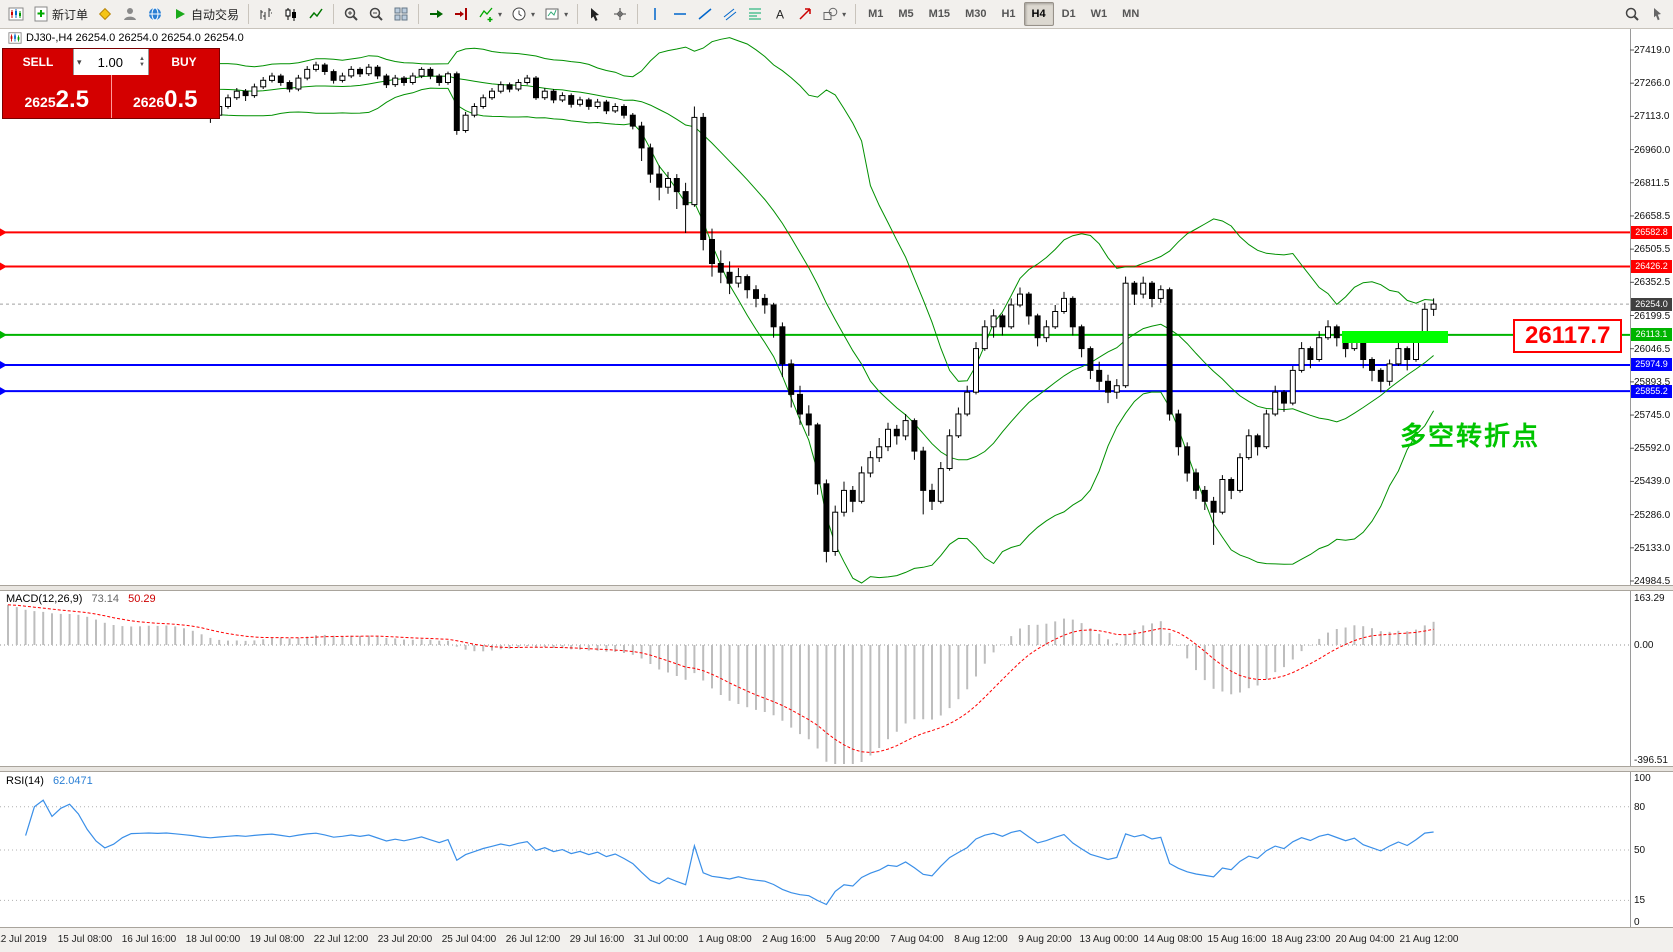 The image size is (1673, 952). I want to click on price-level-tag: 26582.8, so click(1651, 232).